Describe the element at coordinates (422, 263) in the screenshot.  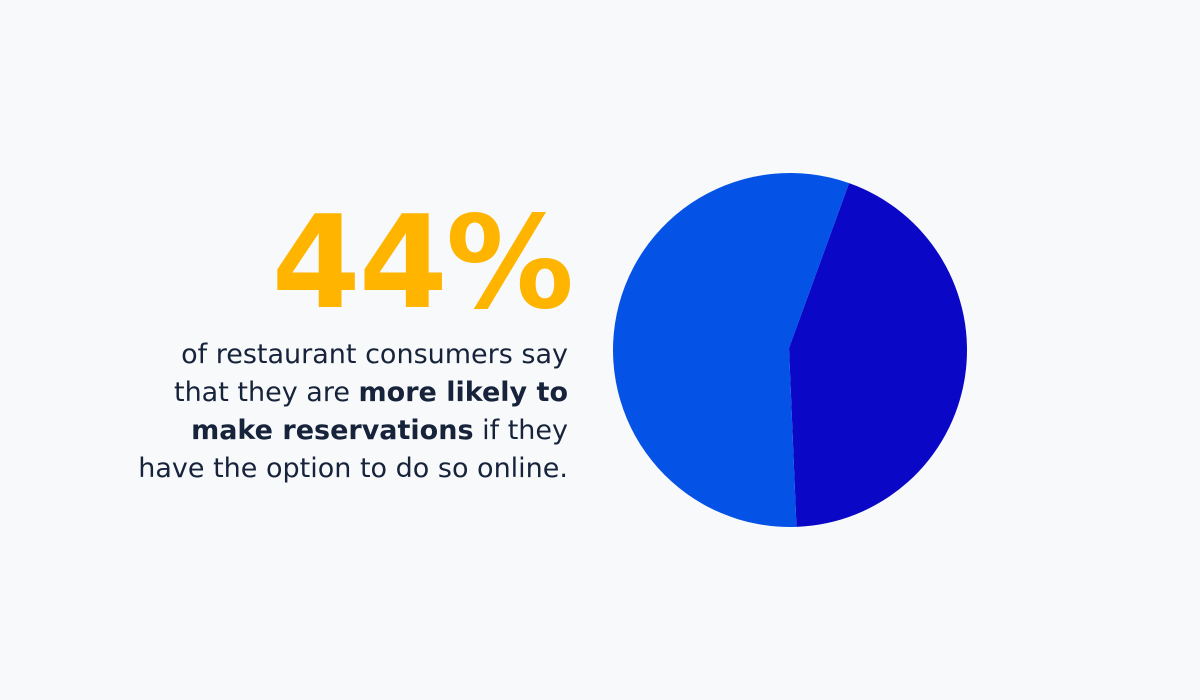
I see `stat-value: 44%` at that location.